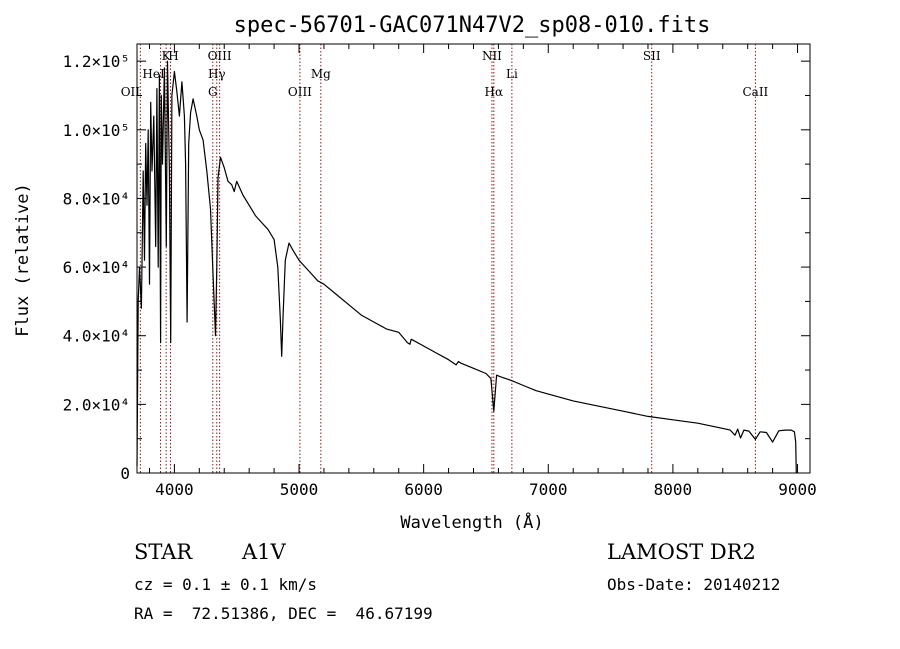 Image resolution: width=900 pixels, height=649 pixels. Describe the element at coordinates (226, 584) in the screenshot. I see `redshift-text: cz = 0.1 ± 0.1 km/s` at that location.